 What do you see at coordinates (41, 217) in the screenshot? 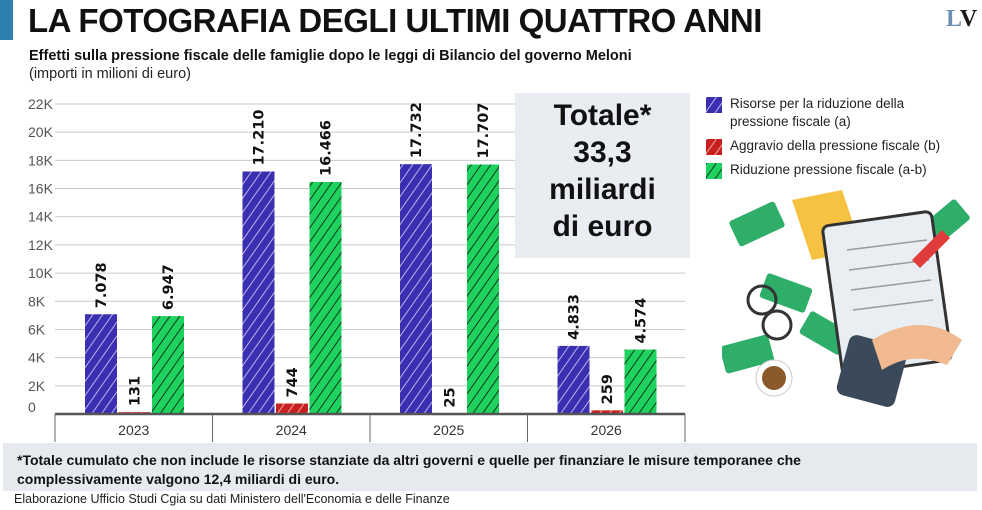
I see `y-tick-label: 14K` at bounding box center [41, 217].